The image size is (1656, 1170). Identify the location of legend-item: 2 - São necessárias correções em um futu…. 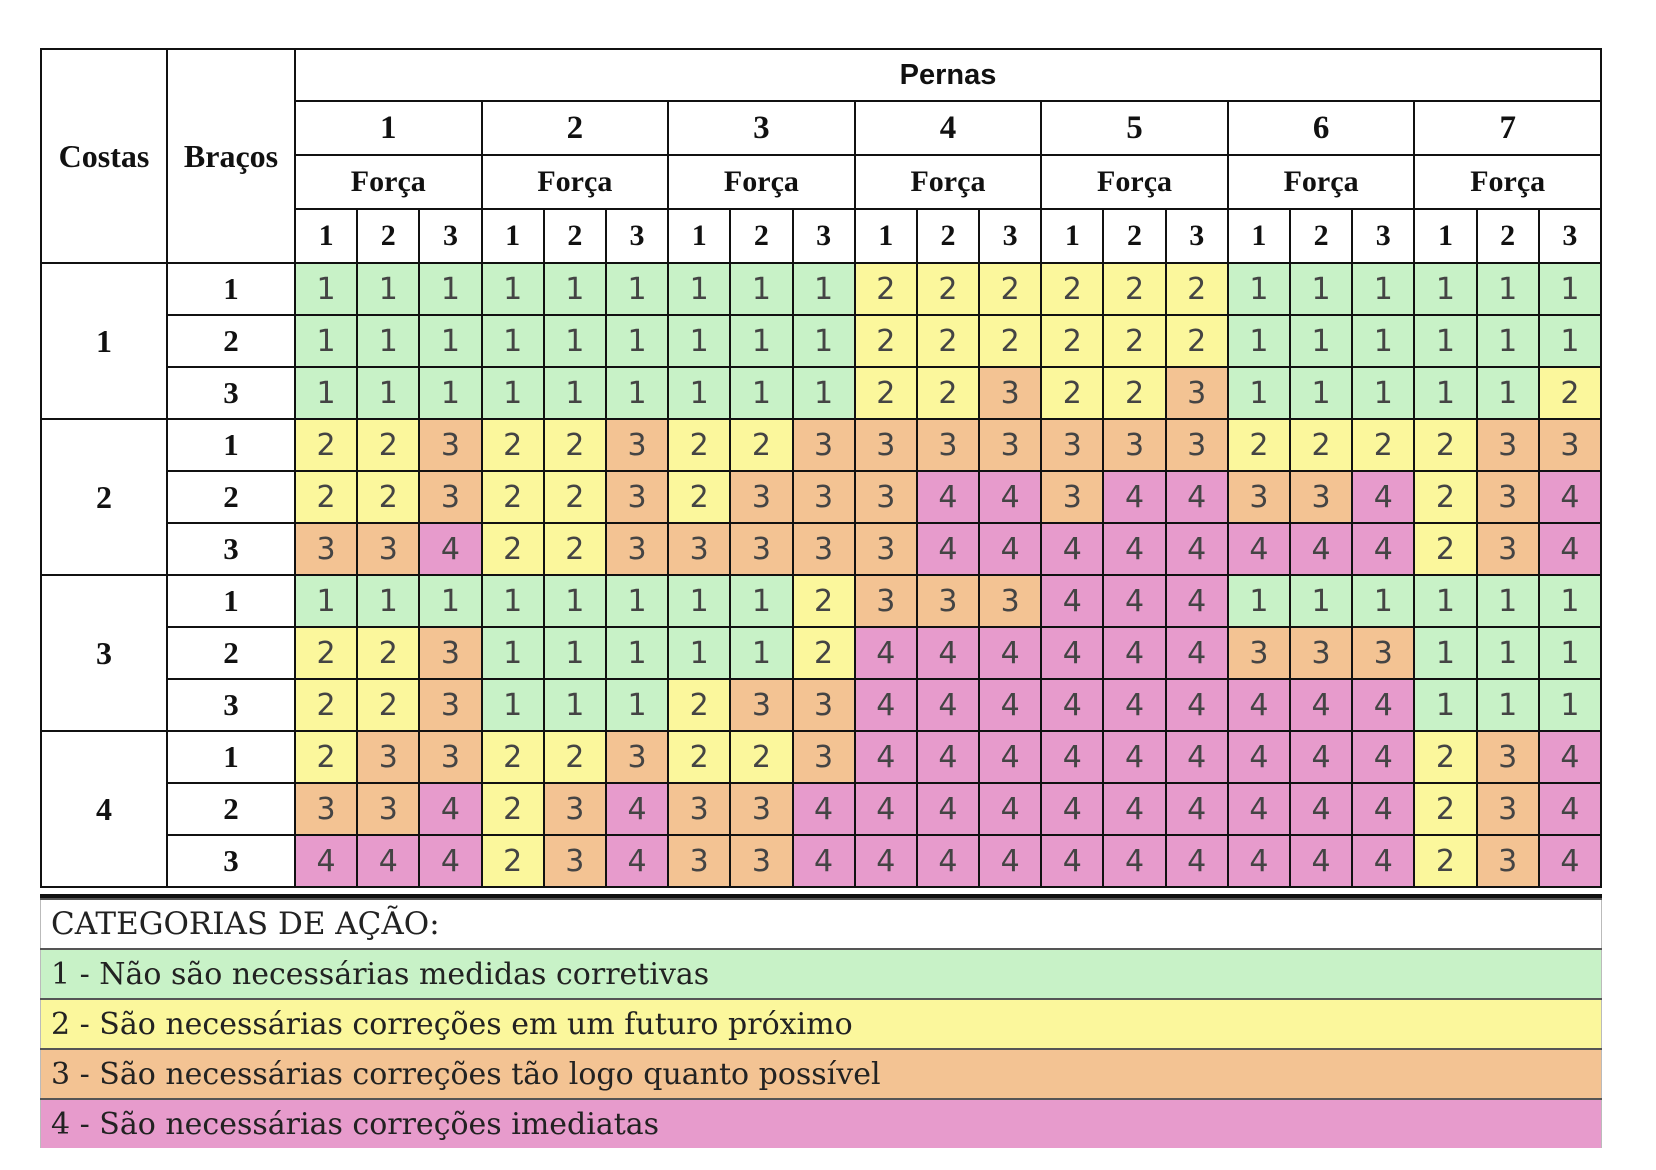
(821, 1023).